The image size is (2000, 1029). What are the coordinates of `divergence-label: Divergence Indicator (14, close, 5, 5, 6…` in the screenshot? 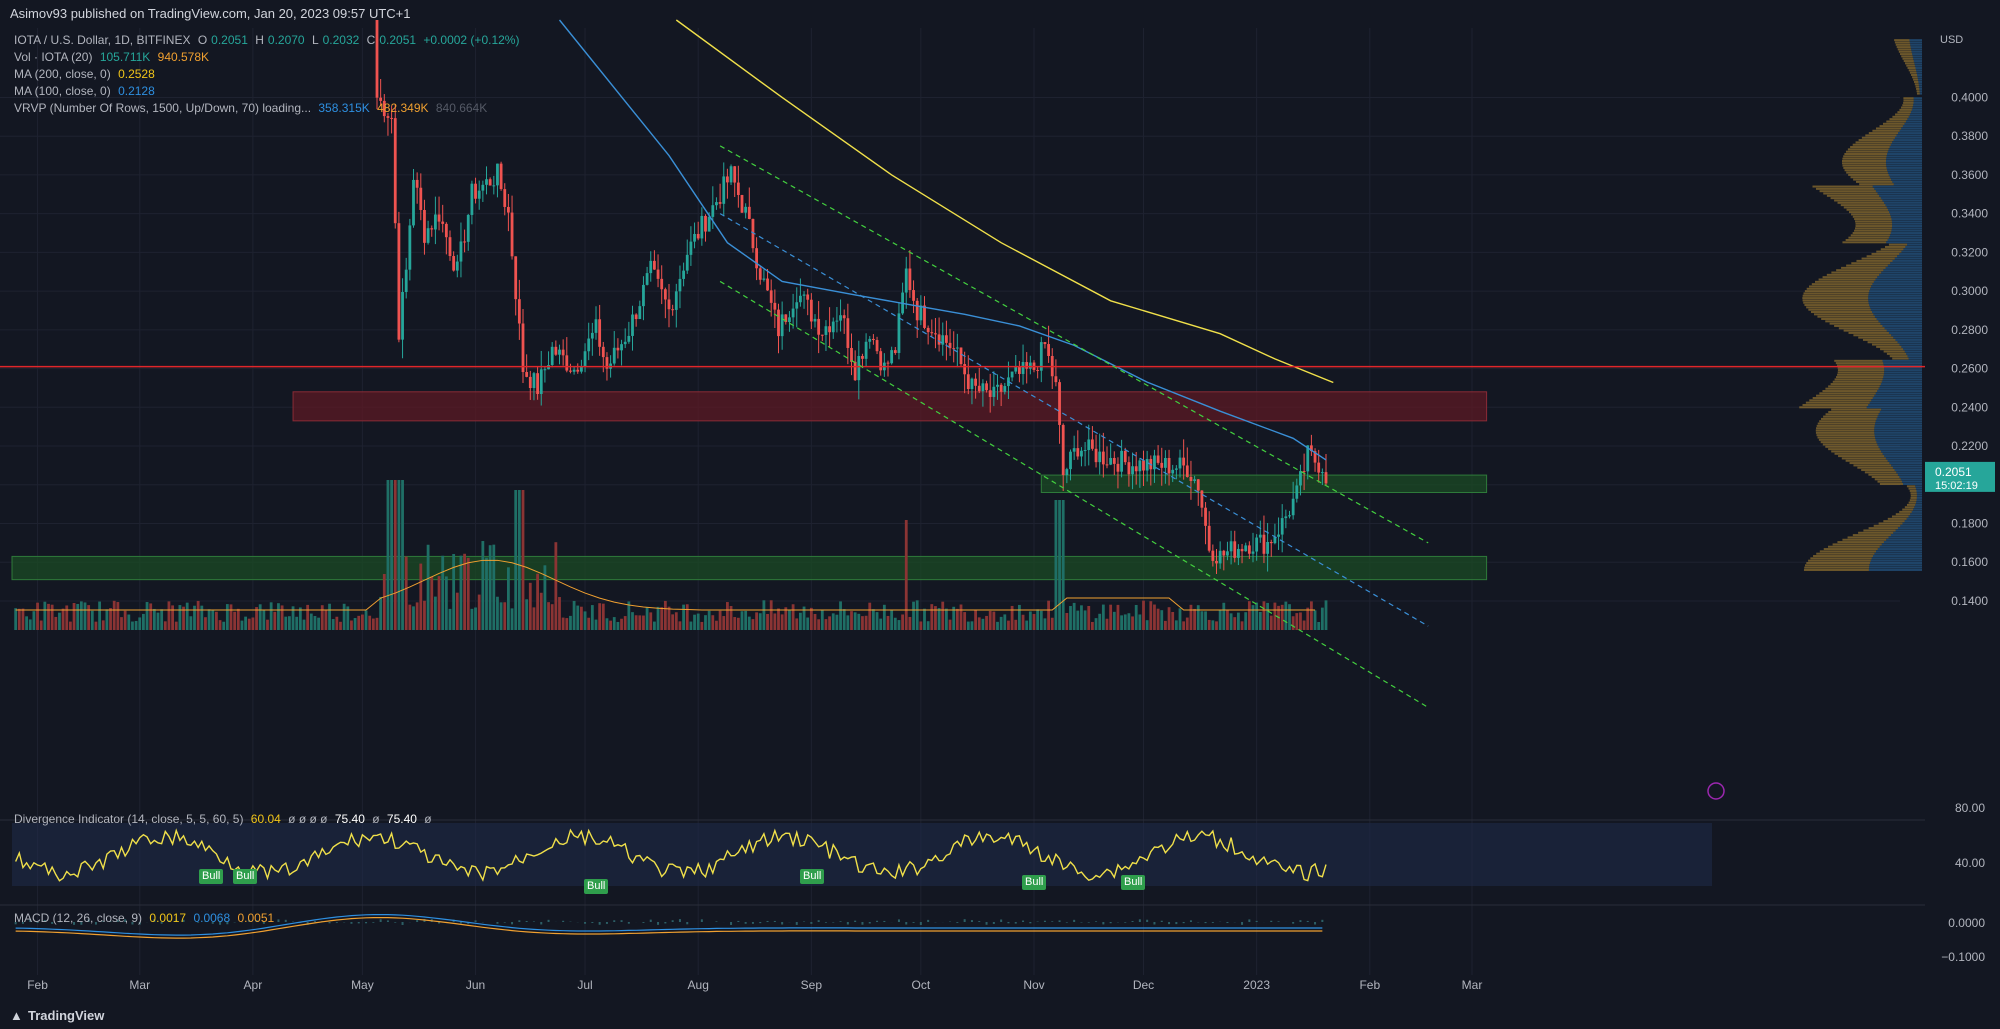 It's located at (129, 819).